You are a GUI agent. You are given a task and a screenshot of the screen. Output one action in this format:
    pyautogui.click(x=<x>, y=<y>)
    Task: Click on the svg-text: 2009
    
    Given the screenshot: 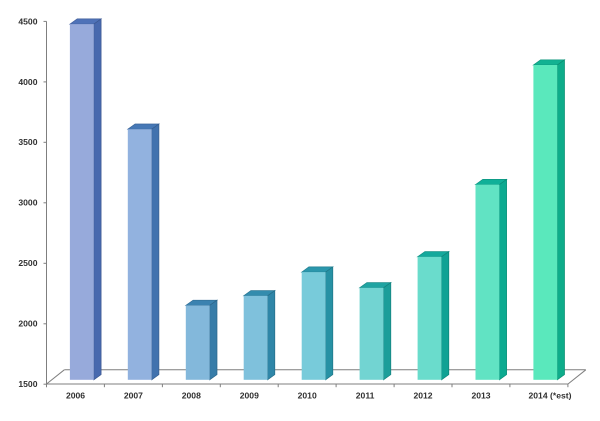 What is the action you would take?
    pyautogui.click(x=249, y=396)
    